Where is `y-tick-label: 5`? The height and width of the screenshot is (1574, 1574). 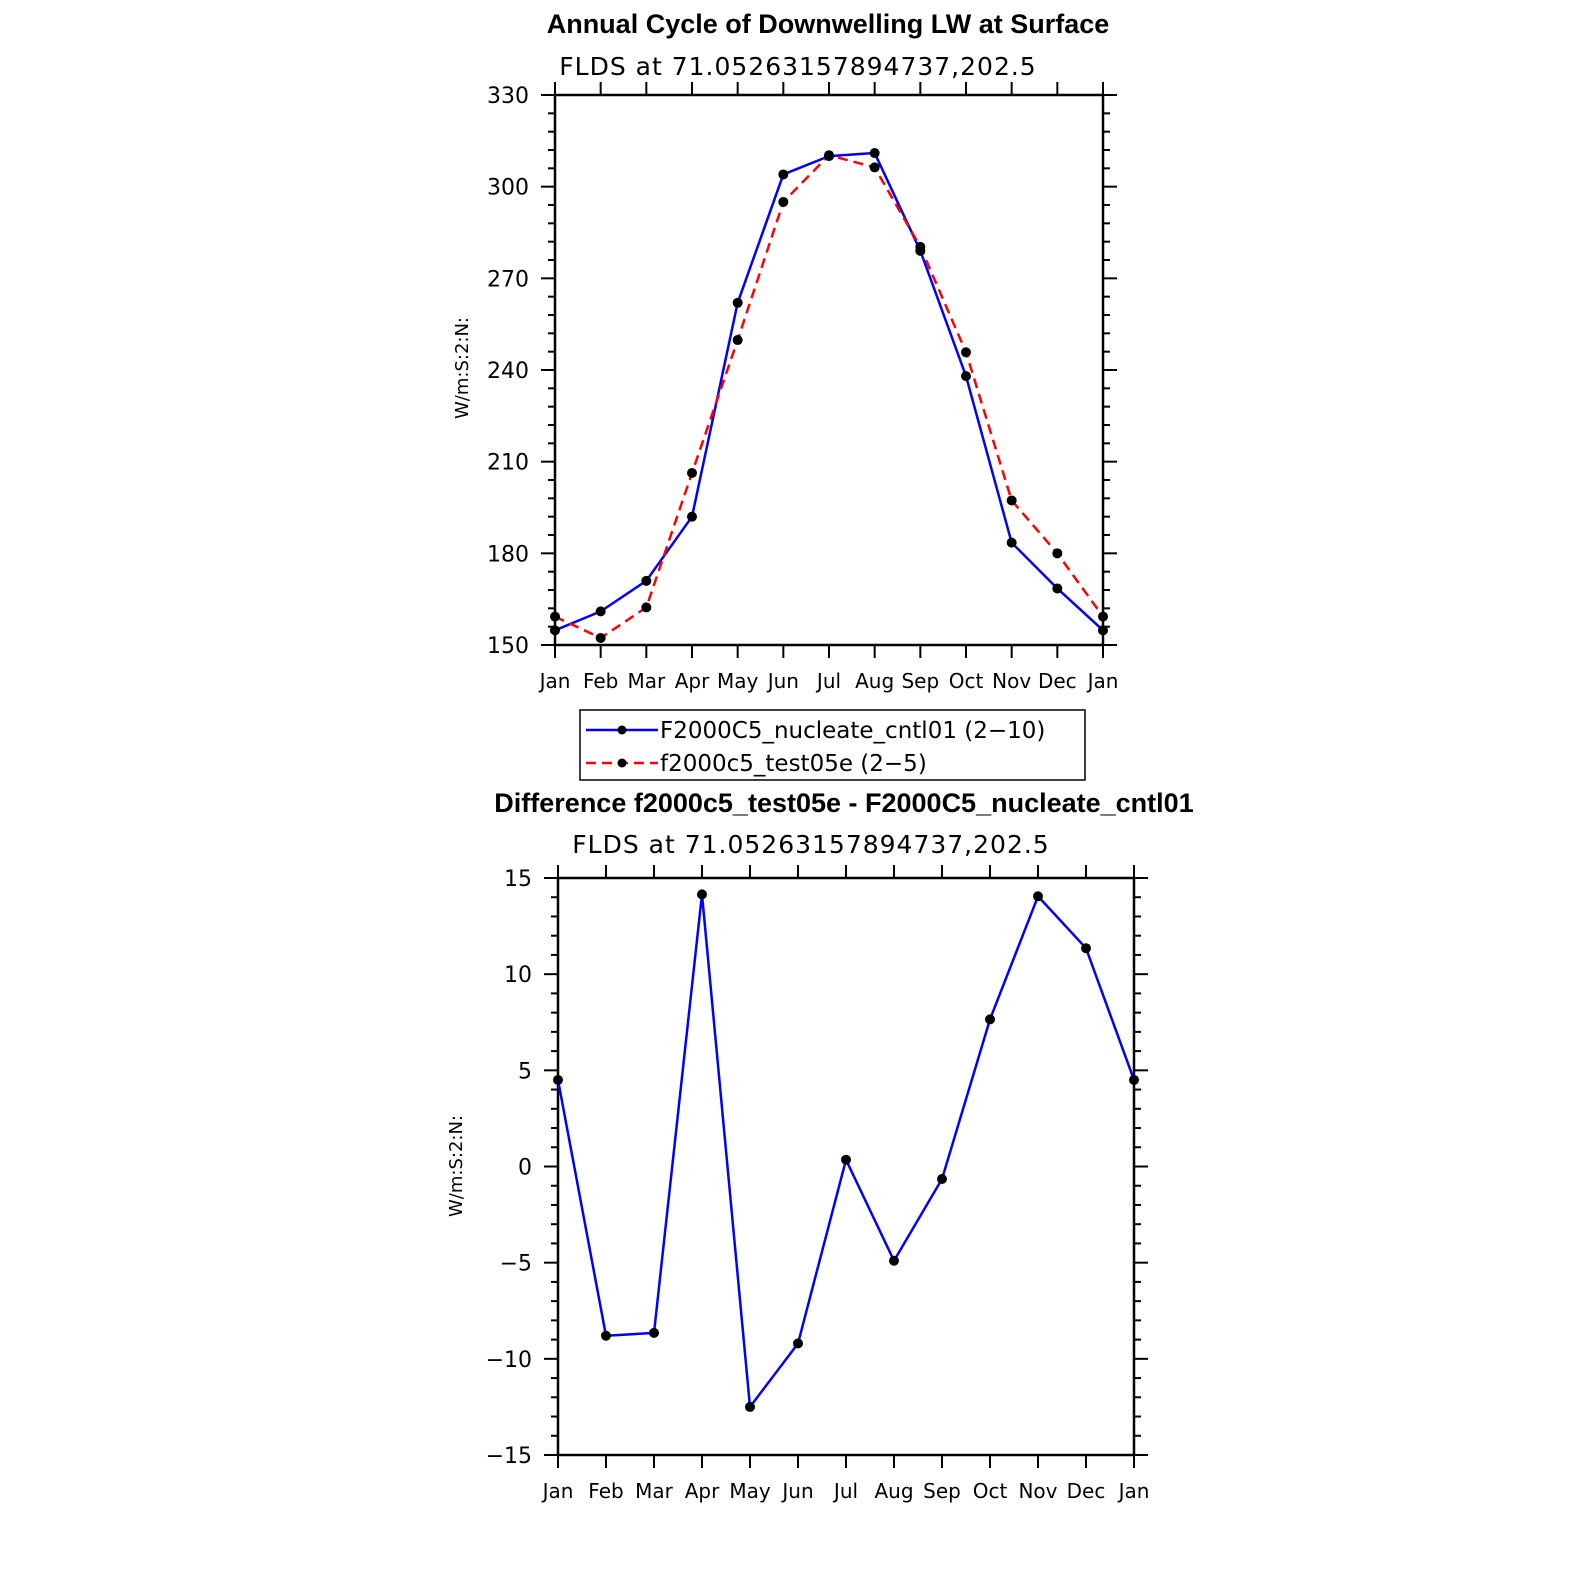
y-tick-label: 5 is located at coordinates (525, 1071).